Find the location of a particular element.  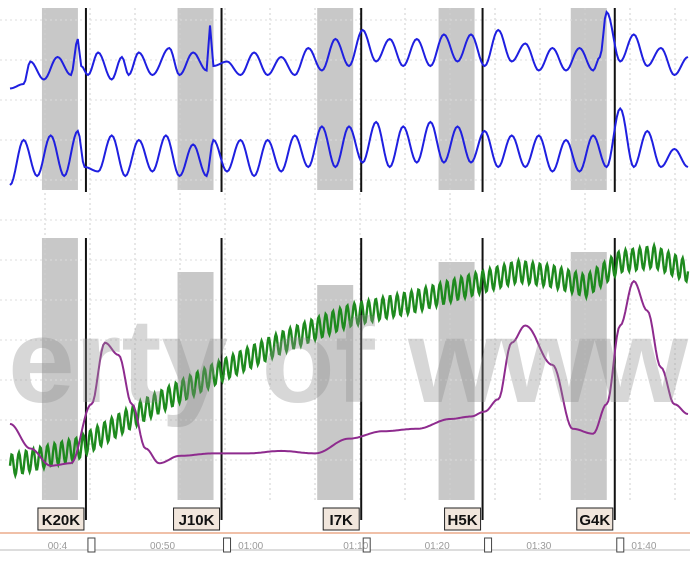

marker-label-0: K20K is located at coordinates (66, 530).